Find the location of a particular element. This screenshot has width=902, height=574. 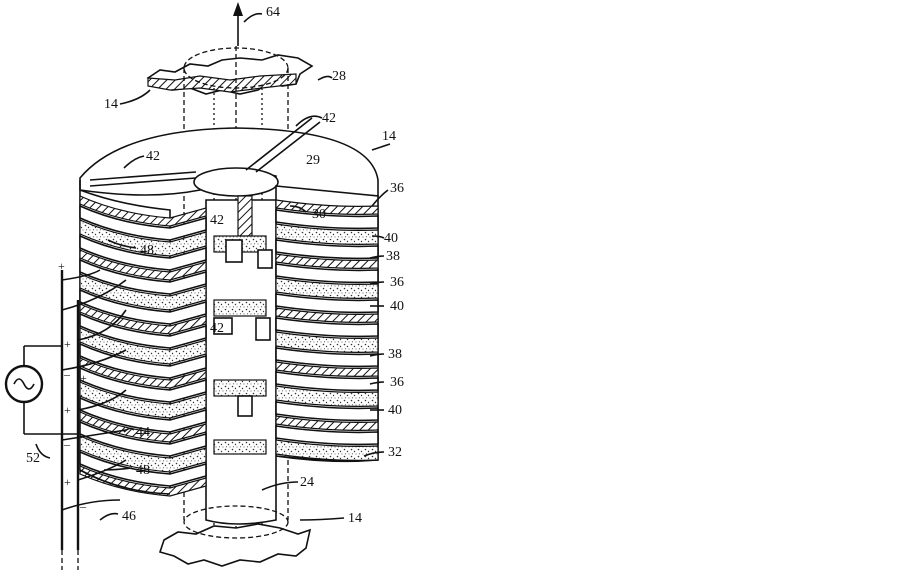

label-48-bottom: 48 is located at coordinates (143, 470).